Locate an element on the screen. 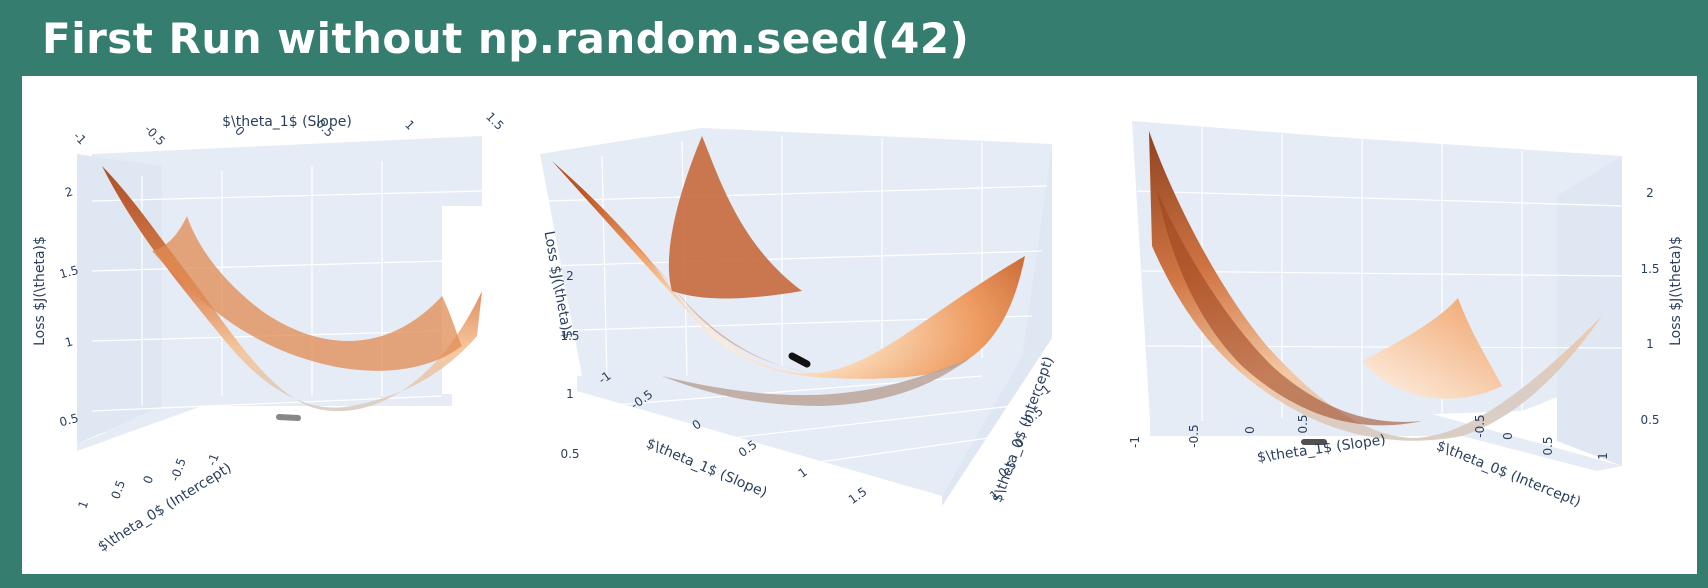 The height and width of the screenshot is (588, 1708). chart-1-z-tick: 1.5 is located at coordinates (69, 272).